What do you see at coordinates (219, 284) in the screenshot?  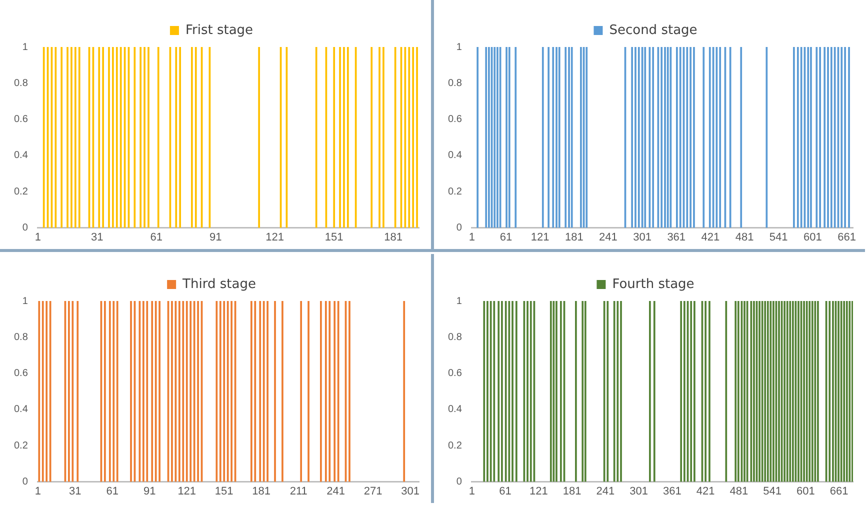 I see `legend-label: Third stage` at bounding box center [219, 284].